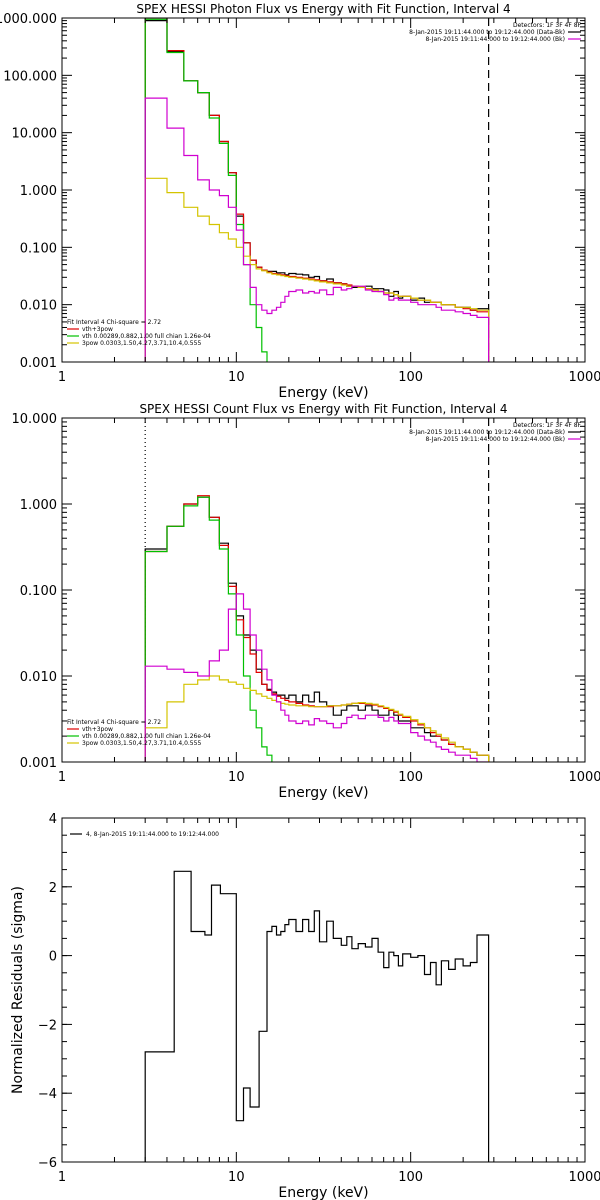  I want to click on y-tick-label: −6, so click(47, 1163).